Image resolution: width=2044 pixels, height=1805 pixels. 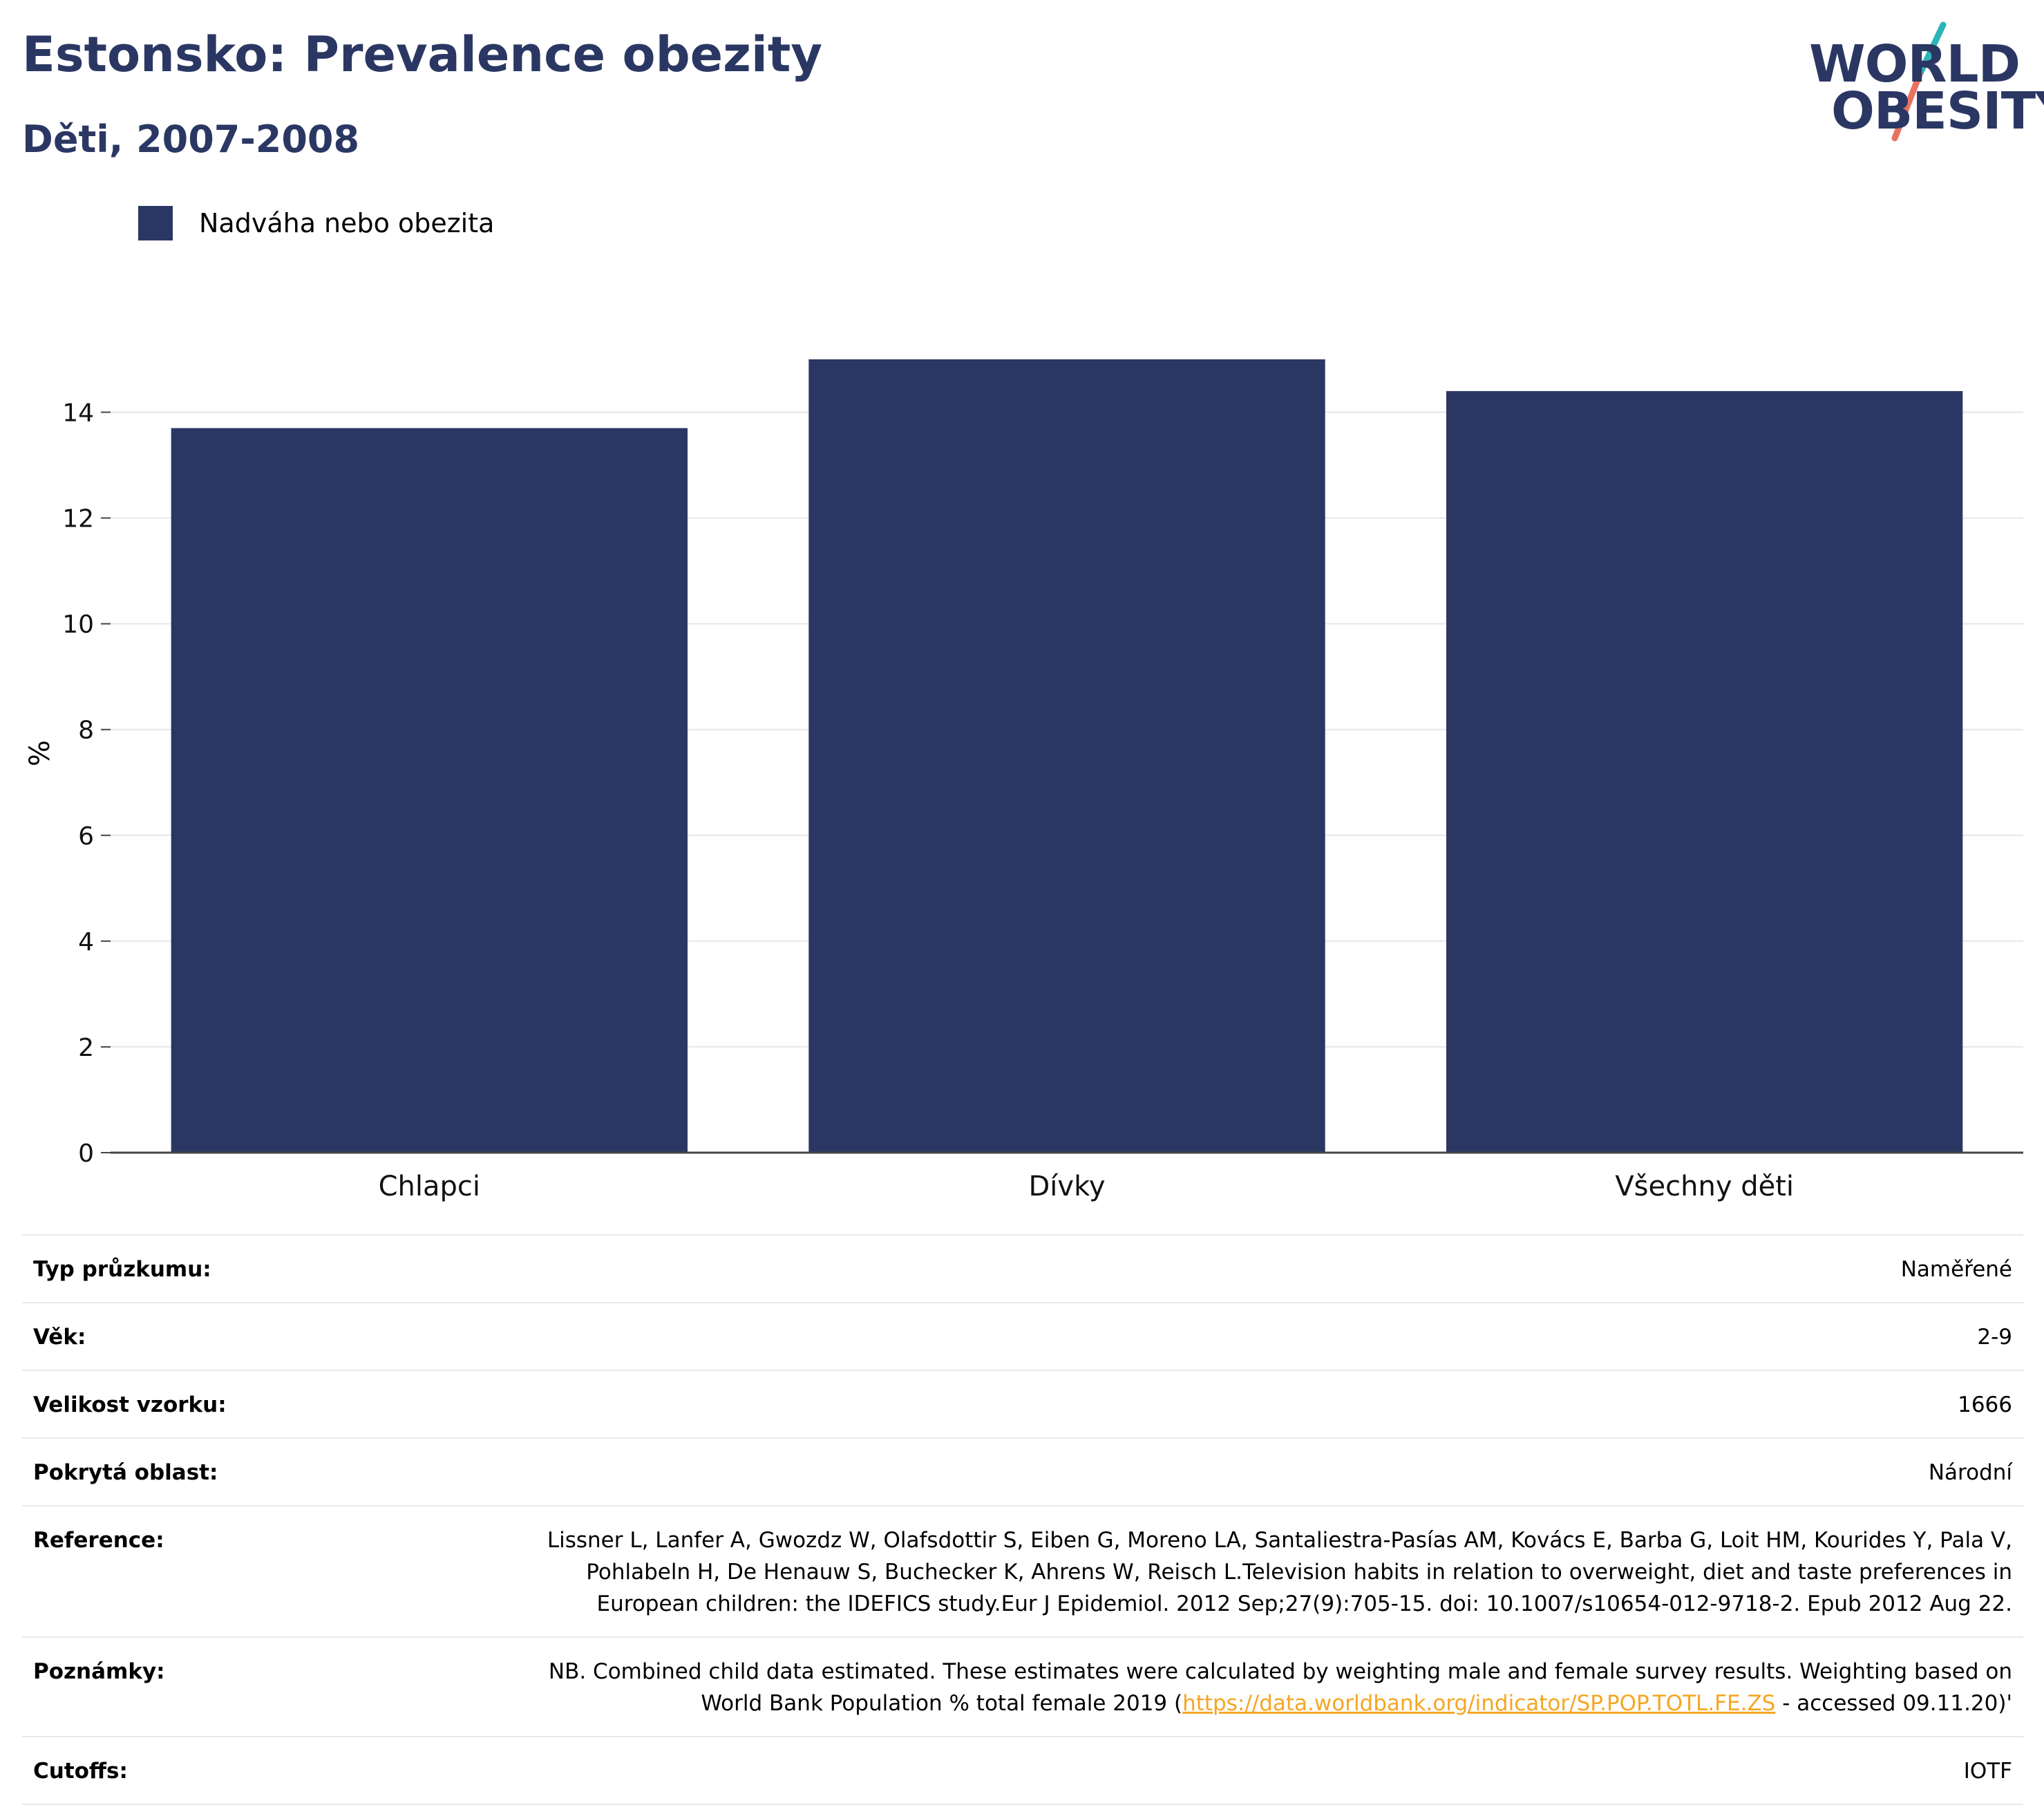 I want to click on page-title: Estonsko: Prevalence obezity, so click(x=422, y=54).